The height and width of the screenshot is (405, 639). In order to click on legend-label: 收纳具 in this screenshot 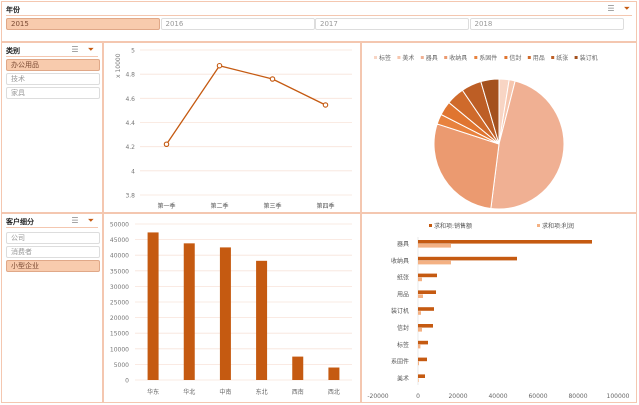, I will do `click(458, 58)`.